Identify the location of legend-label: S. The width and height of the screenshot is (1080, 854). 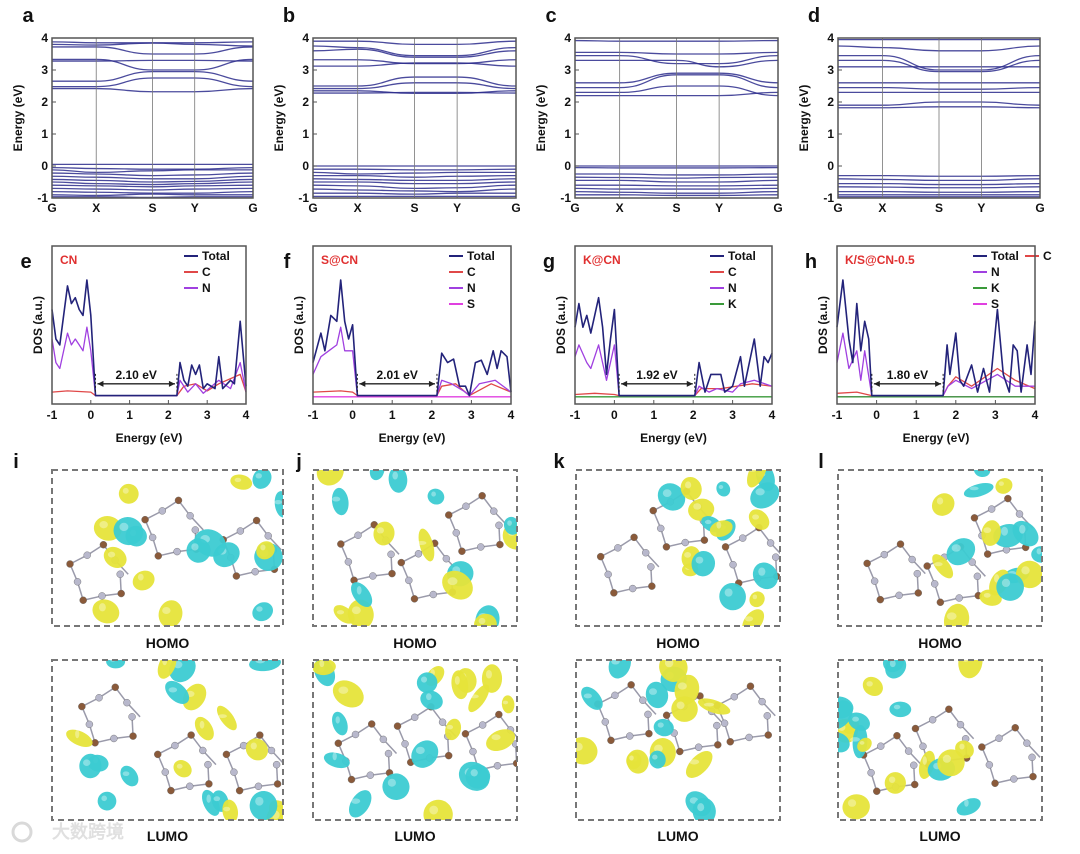
(471, 304).